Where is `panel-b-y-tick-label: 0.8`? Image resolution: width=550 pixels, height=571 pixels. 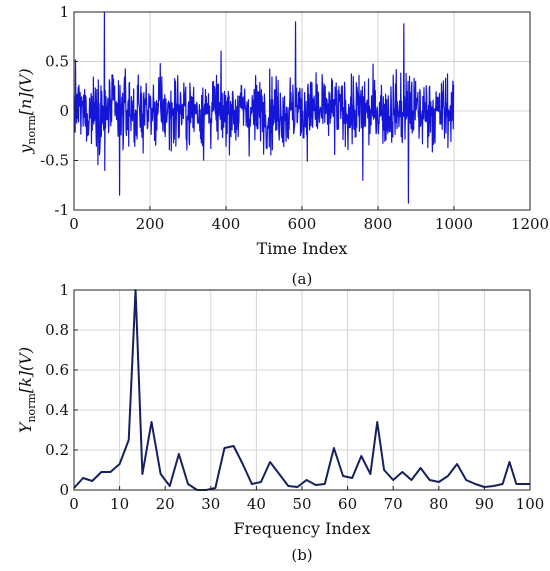 panel-b-y-tick-label: 0.8 is located at coordinates (57, 330).